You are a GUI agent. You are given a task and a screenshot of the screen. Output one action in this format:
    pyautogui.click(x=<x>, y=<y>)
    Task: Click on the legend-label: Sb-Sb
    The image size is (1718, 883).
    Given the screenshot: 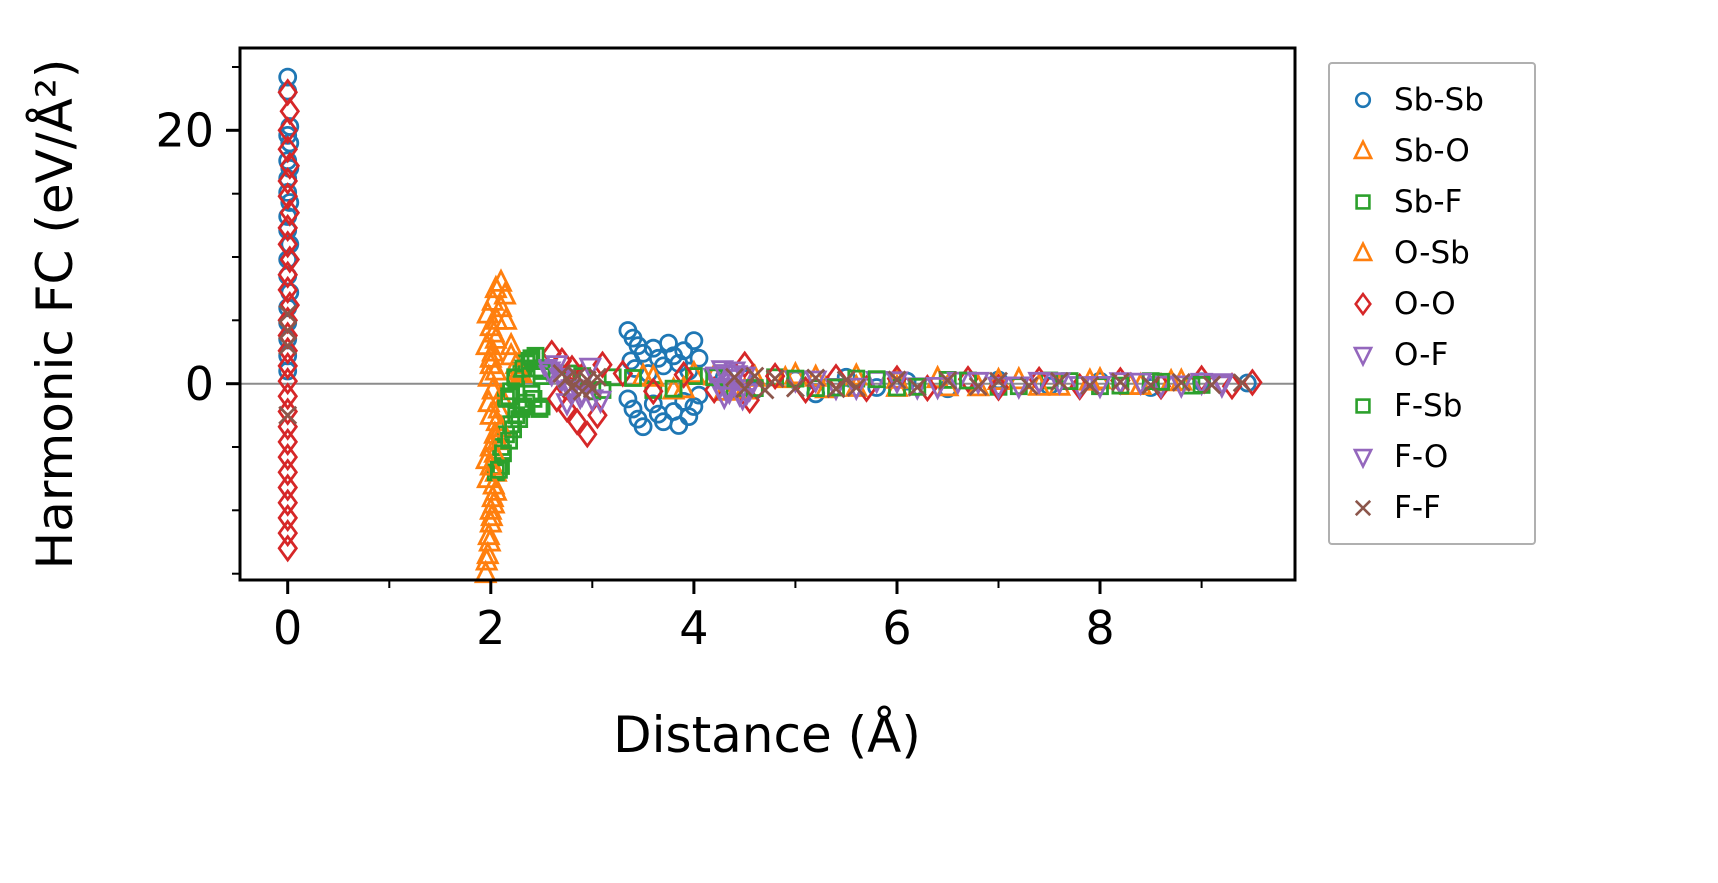 What is the action you would take?
    pyautogui.click(x=1439, y=99)
    